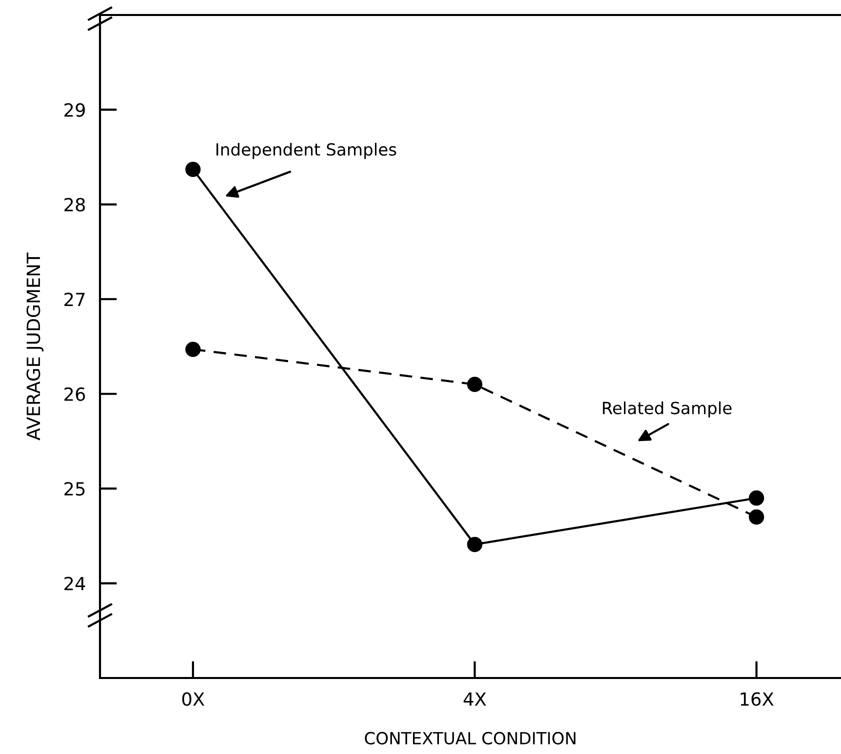  What do you see at coordinates (470, 738) in the screenshot?
I see `x-axis-title: CONTEXTUAL CONDITION` at bounding box center [470, 738].